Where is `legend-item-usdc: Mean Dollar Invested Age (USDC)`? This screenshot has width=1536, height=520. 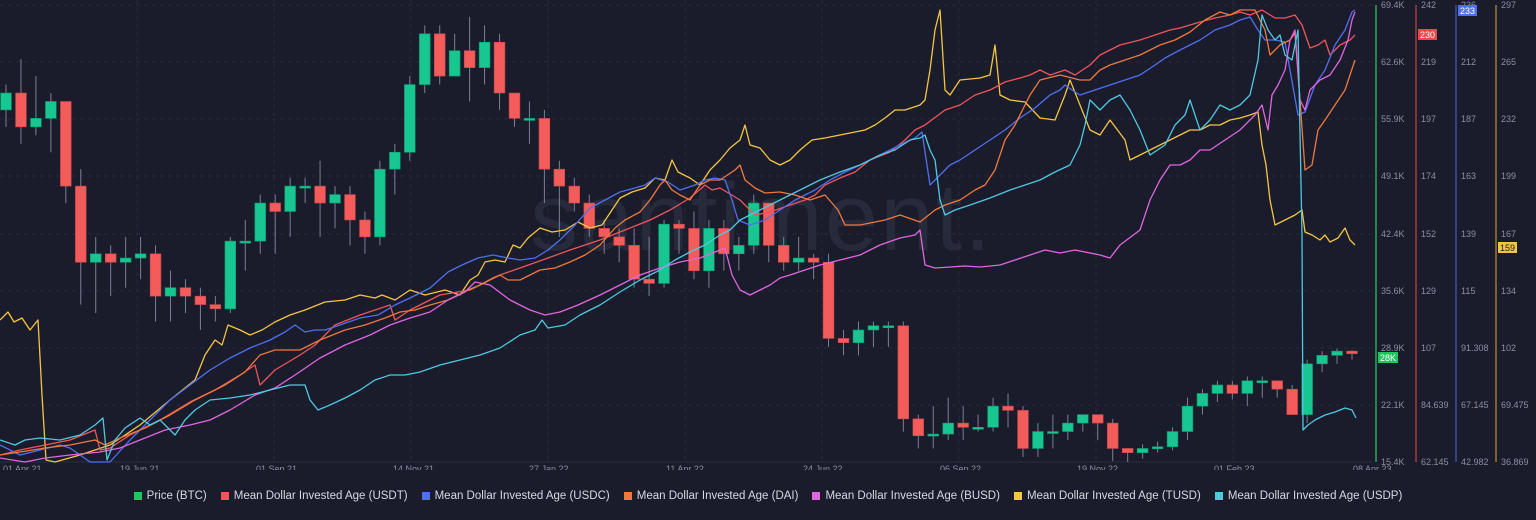 legend-item-usdc: Mean Dollar Invested Age (USDC) is located at coordinates (515, 496).